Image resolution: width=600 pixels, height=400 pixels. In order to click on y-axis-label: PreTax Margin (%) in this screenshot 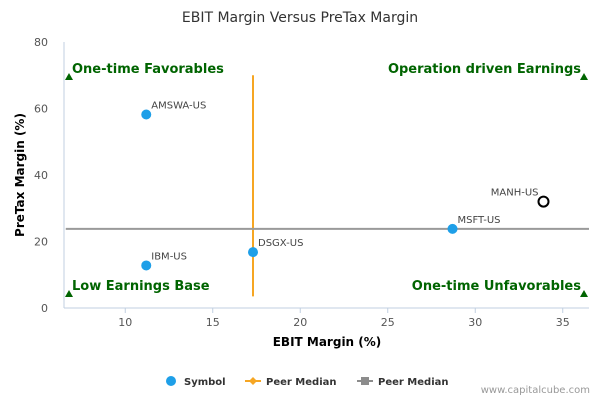, I will do `click(20, 175)`.